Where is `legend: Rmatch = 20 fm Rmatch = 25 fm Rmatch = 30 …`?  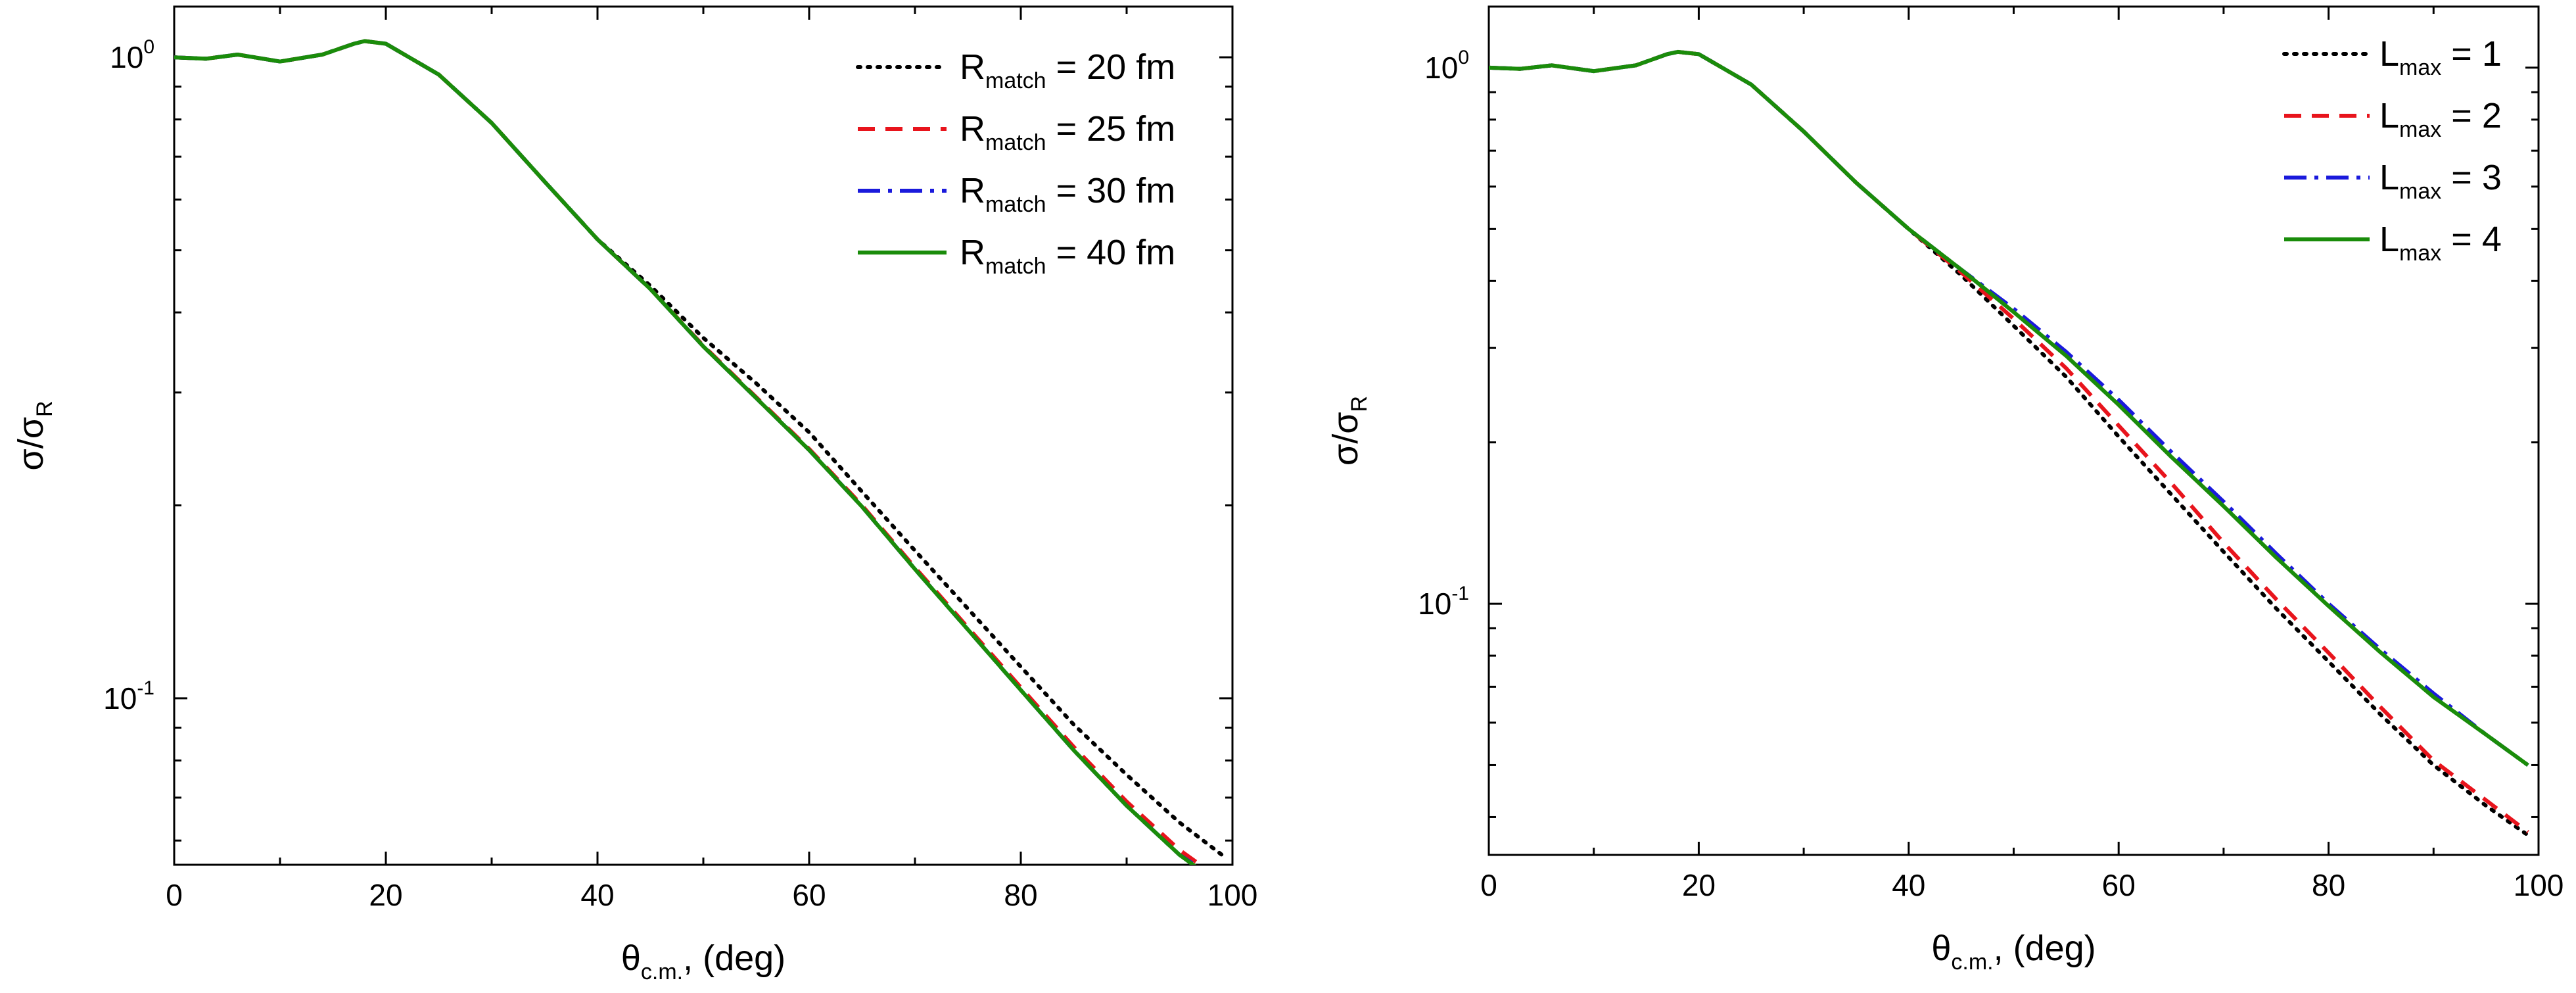
legend: Rmatch = 20 fm Rmatch = 25 fm Rmatch = 30 … is located at coordinates (1015, 163).